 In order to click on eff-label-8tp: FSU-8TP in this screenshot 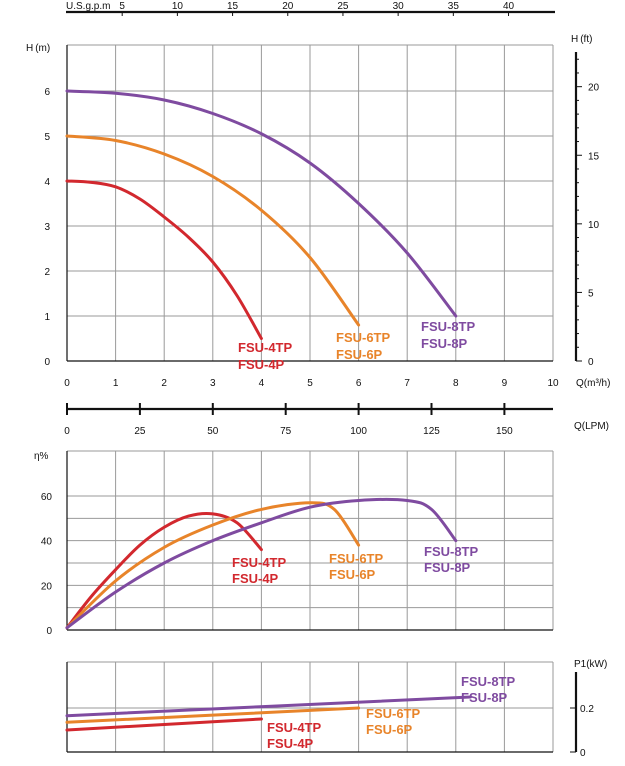, I will do `click(451, 551)`.